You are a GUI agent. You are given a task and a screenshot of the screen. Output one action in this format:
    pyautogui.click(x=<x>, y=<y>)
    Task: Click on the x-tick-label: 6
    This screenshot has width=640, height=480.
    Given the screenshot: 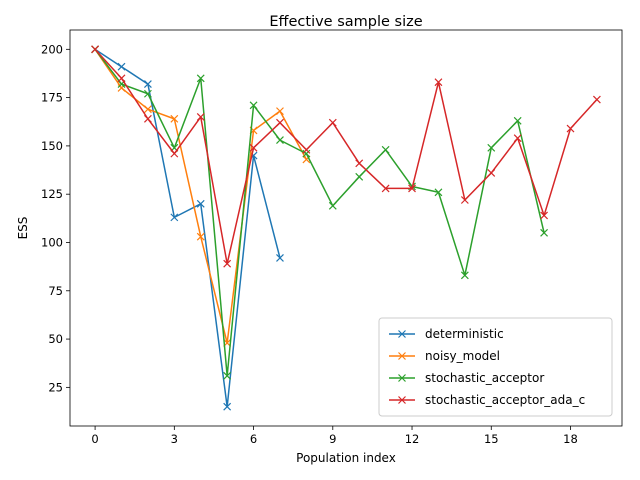 What is the action you would take?
    pyautogui.click(x=253, y=439)
    